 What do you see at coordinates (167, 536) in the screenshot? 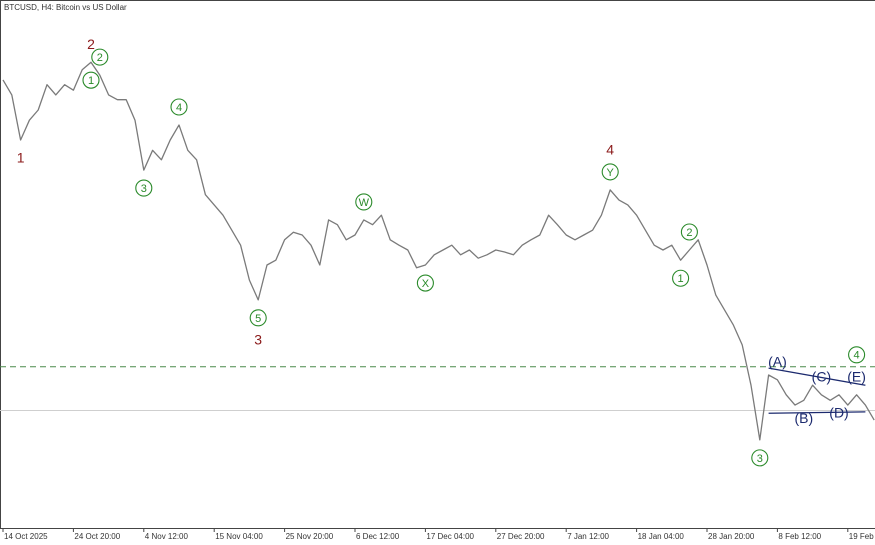
I see `x-tick-label: 4 Nov 12:00` at bounding box center [167, 536].